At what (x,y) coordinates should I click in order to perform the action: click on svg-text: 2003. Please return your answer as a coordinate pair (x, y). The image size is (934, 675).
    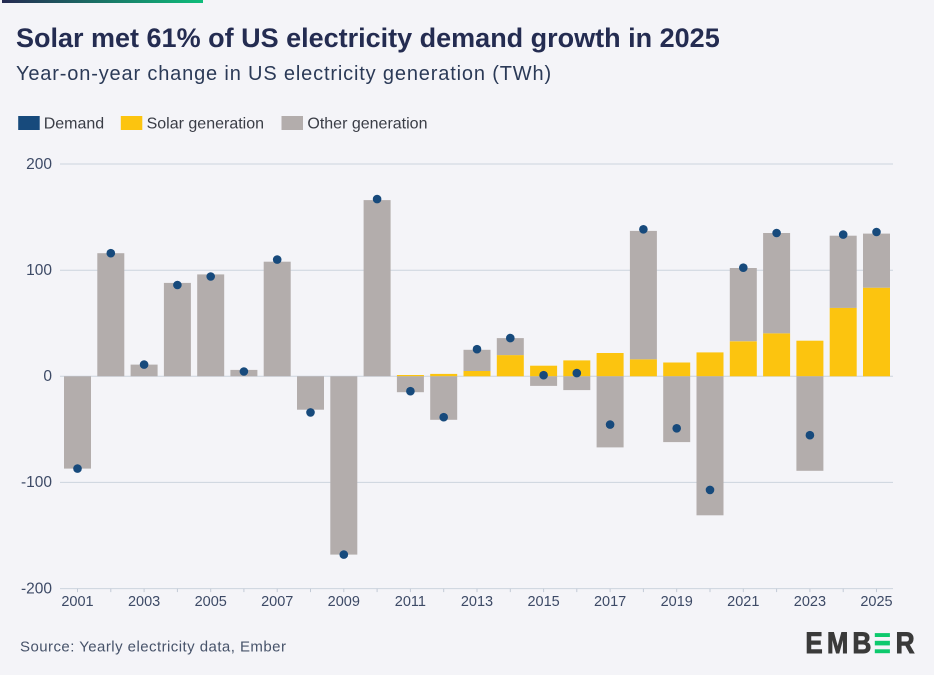
    Looking at the image, I should click on (144, 602).